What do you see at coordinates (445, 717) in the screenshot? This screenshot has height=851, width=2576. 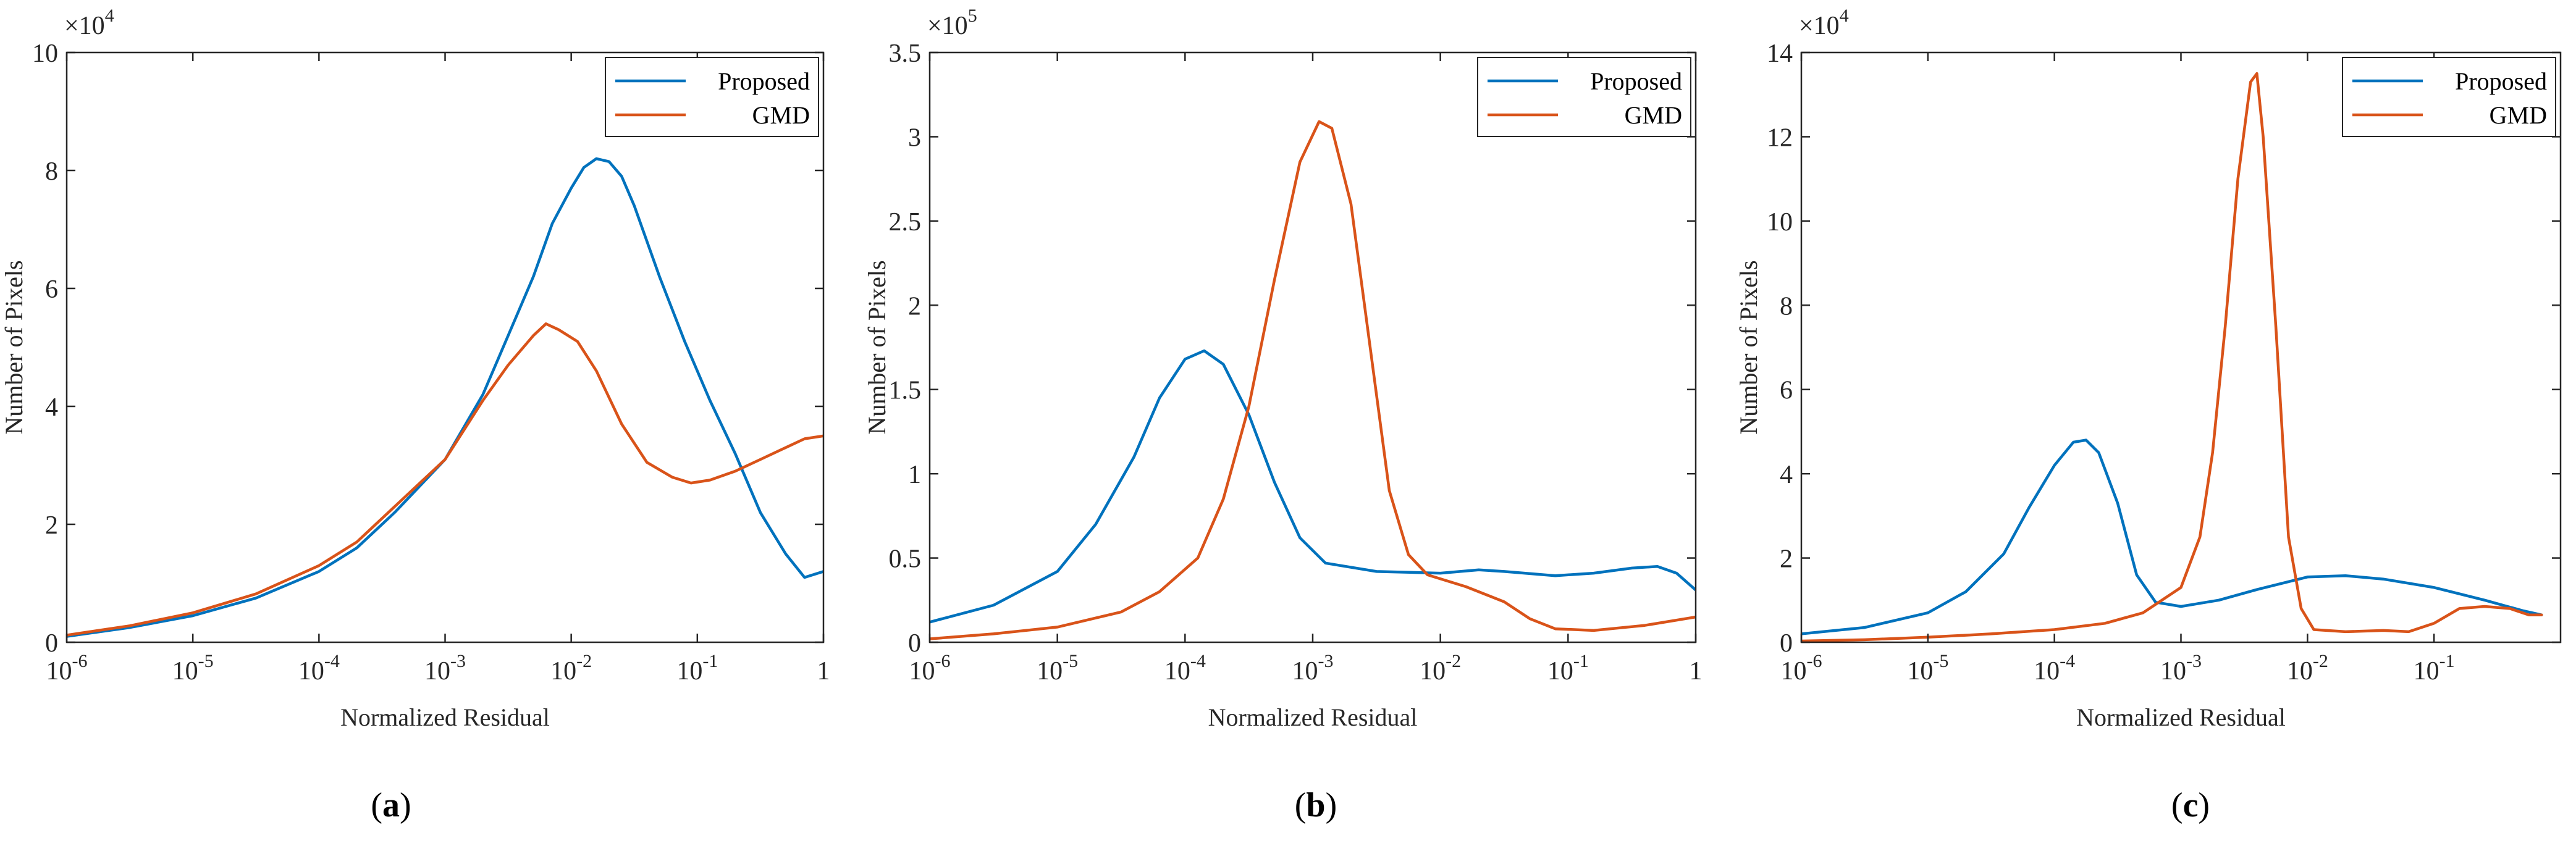 I see `x-axis-label: Normalized Residual` at bounding box center [445, 717].